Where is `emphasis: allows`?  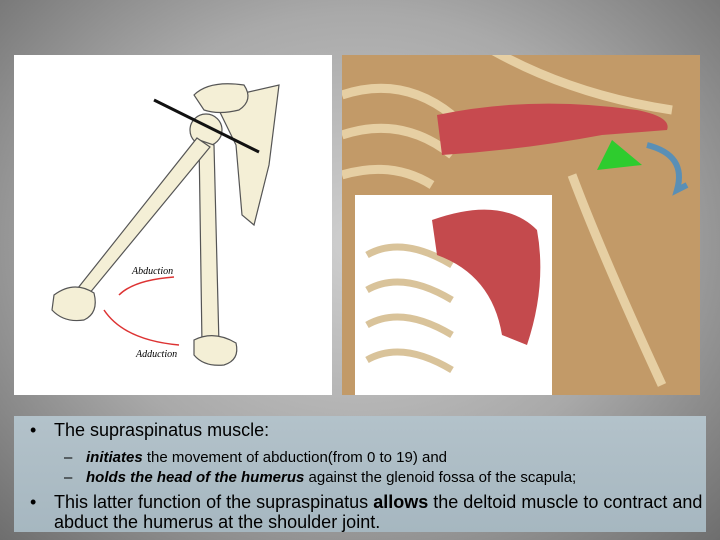 emphasis: allows is located at coordinates (401, 502).